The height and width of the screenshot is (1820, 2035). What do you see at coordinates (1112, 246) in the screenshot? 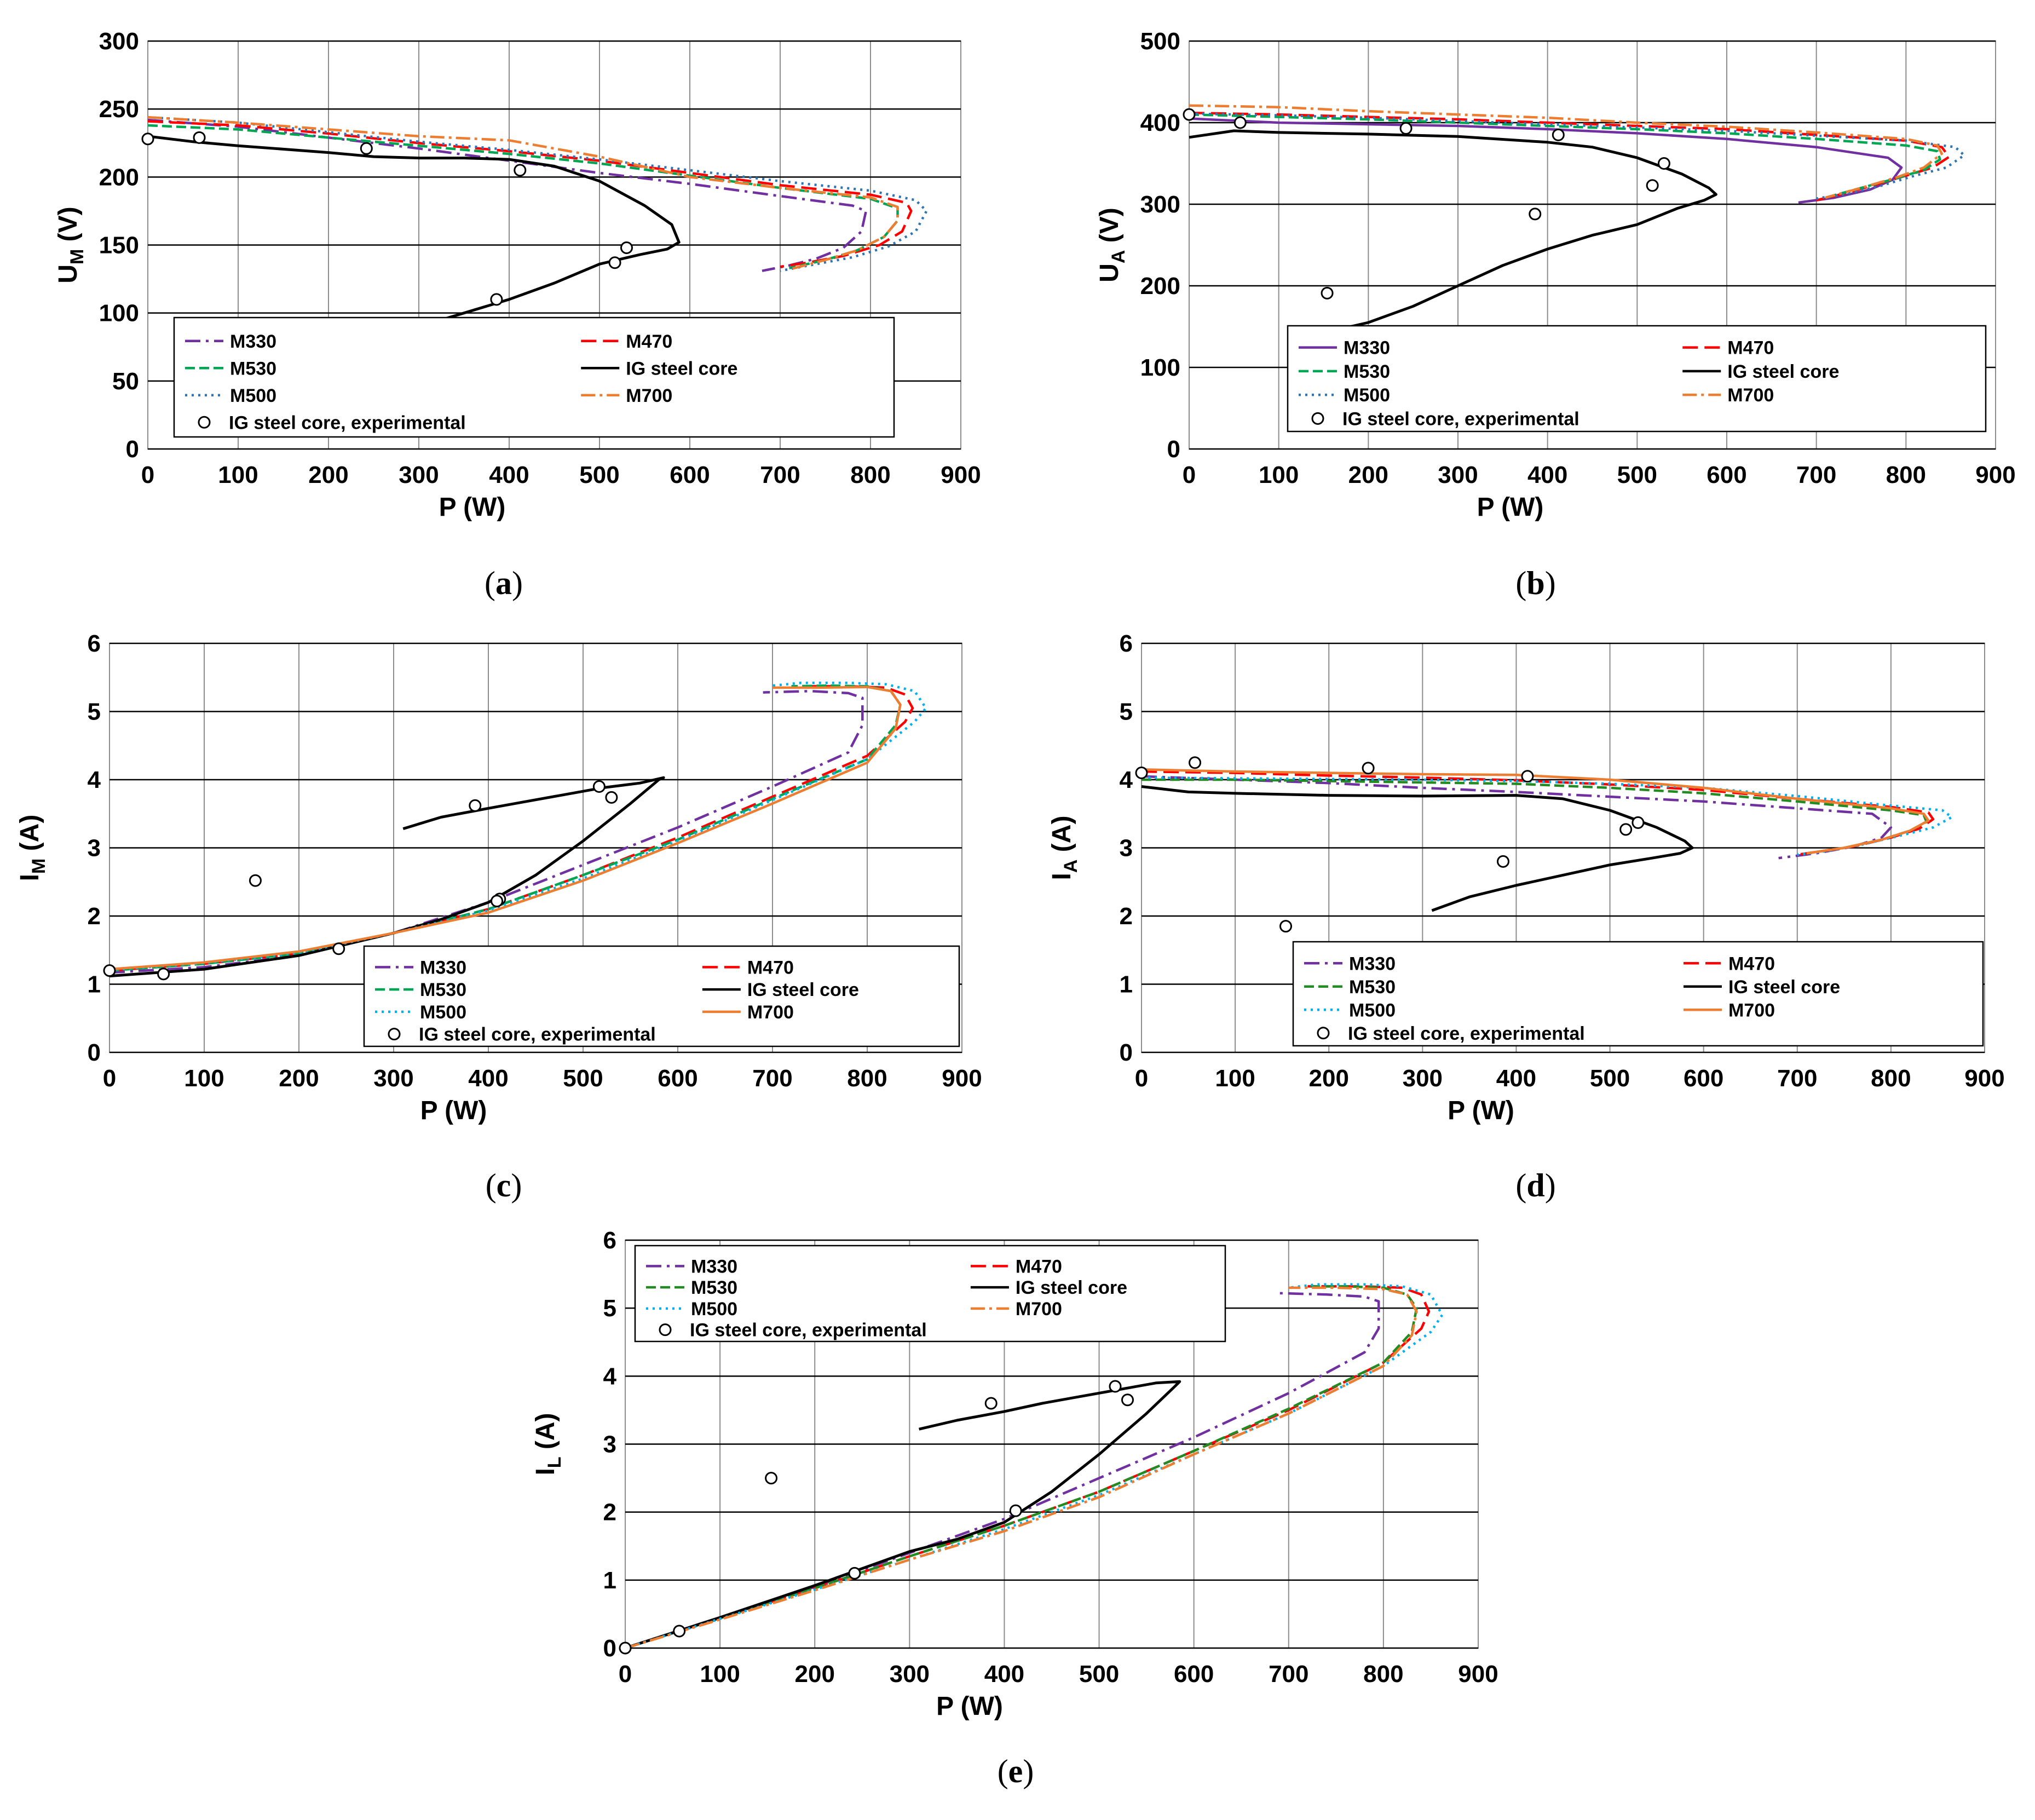
I see `y-axis-label: UA (V)` at bounding box center [1112, 246].